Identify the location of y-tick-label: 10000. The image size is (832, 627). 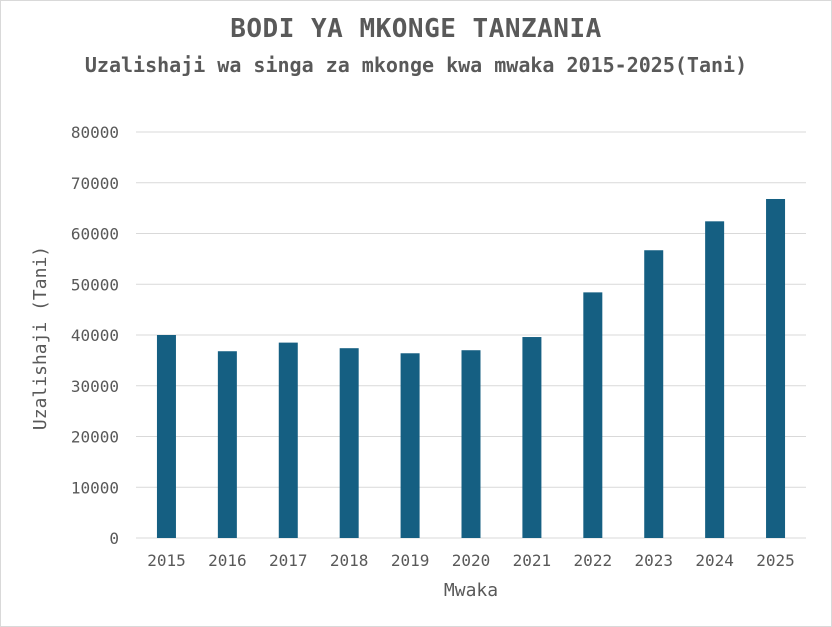
(95, 487).